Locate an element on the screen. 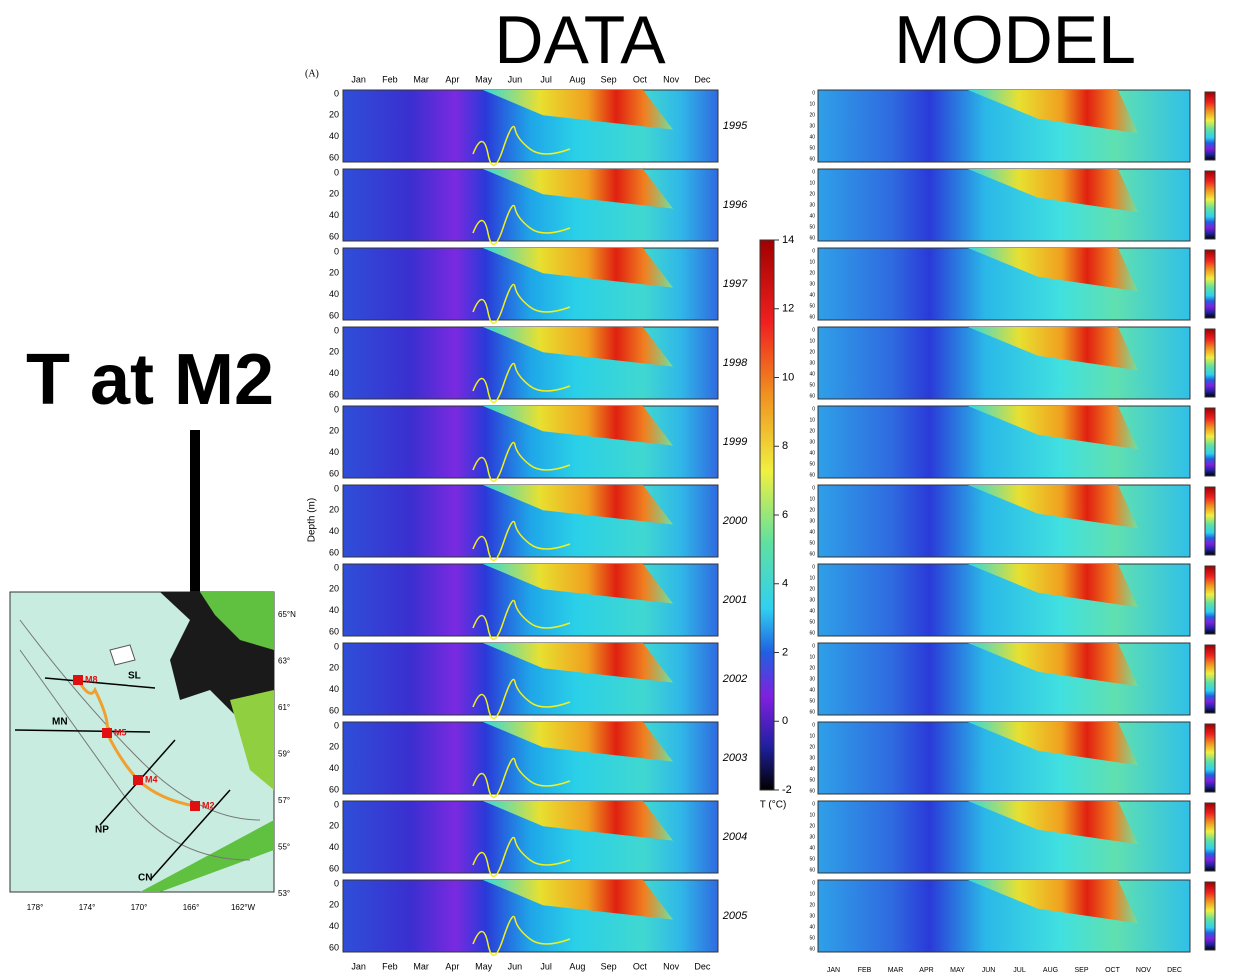 Image resolution: width=1233 pixels, height=979 pixels. month-label: Jan is located at coordinates (358, 966).